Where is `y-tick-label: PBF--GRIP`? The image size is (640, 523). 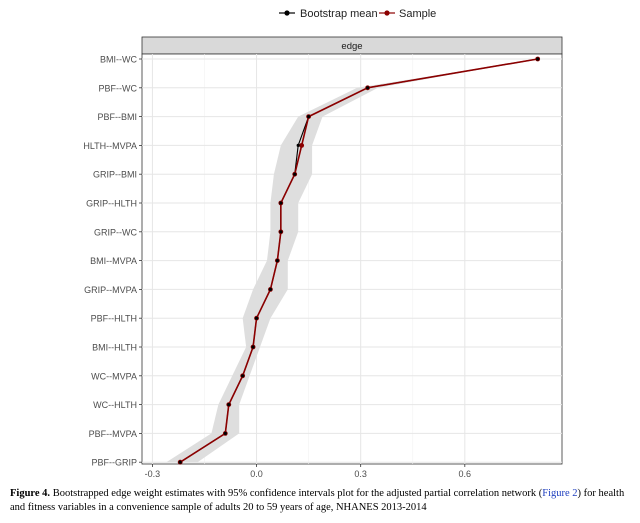
y-tick-label: PBF--GRIP is located at coordinates (114, 463).